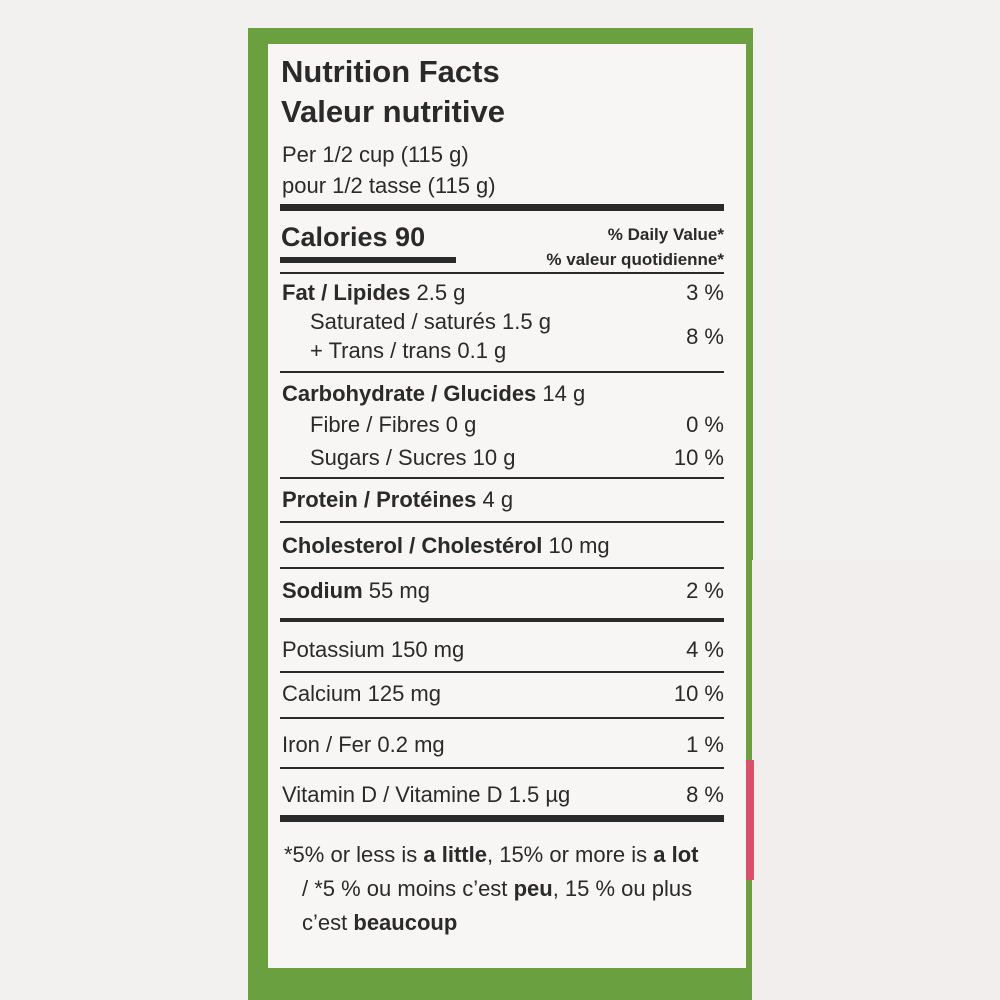 Image resolution: width=1000 pixels, height=1000 pixels. What do you see at coordinates (411, 744) in the screenshot?
I see `amount: 0.2 mg` at bounding box center [411, 744].